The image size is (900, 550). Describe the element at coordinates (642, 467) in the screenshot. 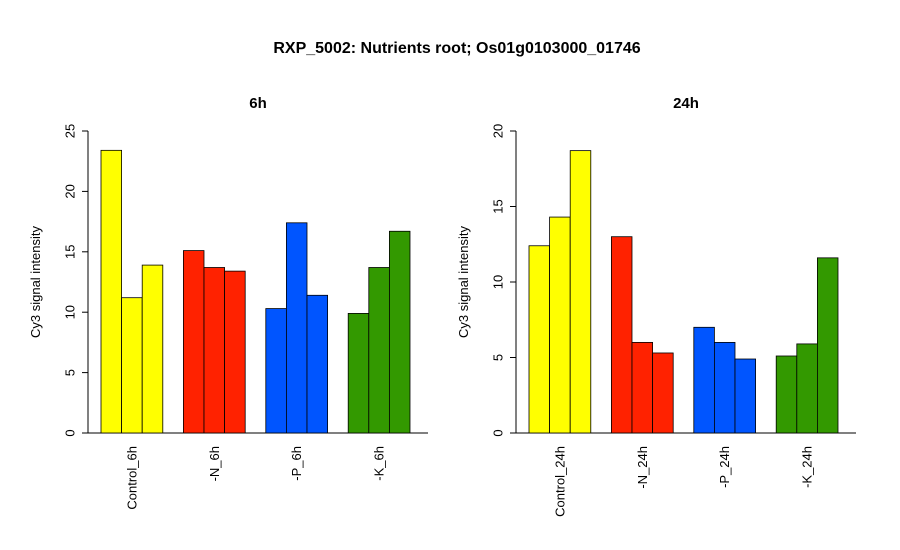

I see `x-category-label: -N_24h` at that location.